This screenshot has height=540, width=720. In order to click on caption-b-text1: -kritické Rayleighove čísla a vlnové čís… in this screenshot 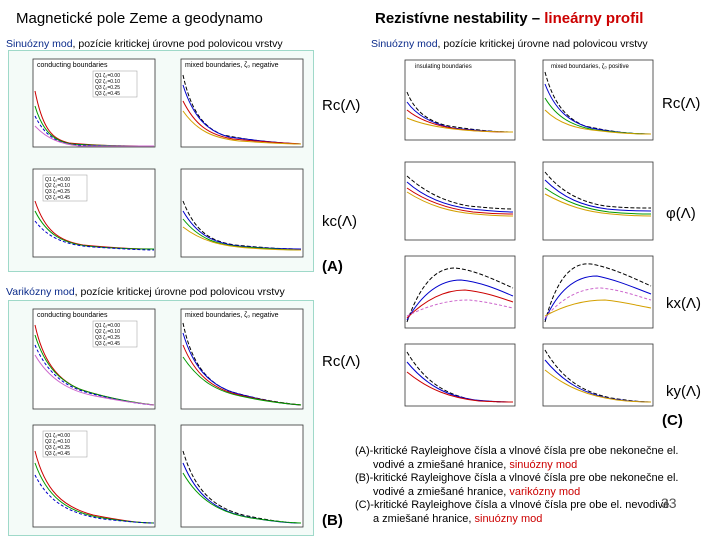, I will do `click(524, 478)`.